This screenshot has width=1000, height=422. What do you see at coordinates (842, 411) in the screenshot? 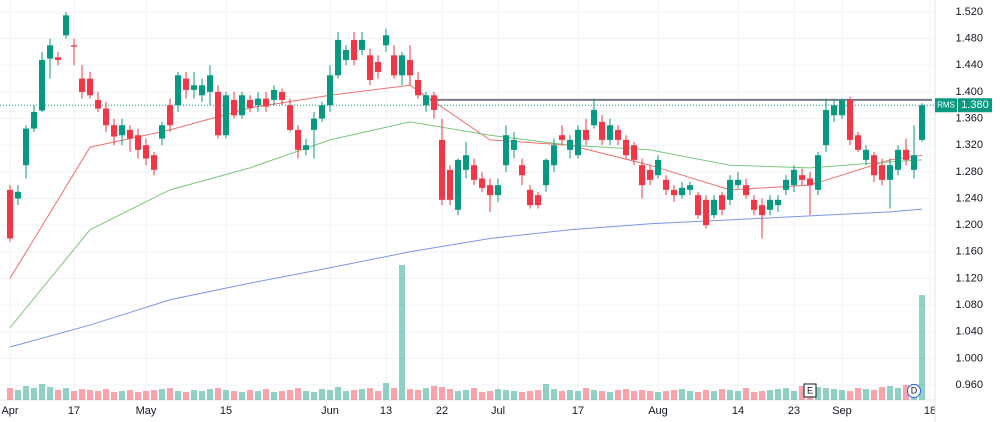
I see `x-tick-label: Sep` at bounding box center [842, 411].